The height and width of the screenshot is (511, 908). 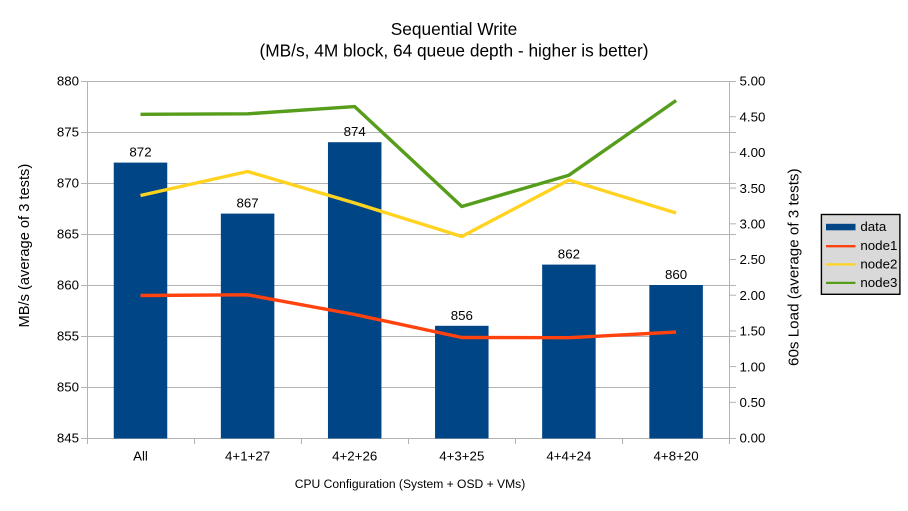 I want to click on svg-text: 1.50, so click(x=753, y=331).